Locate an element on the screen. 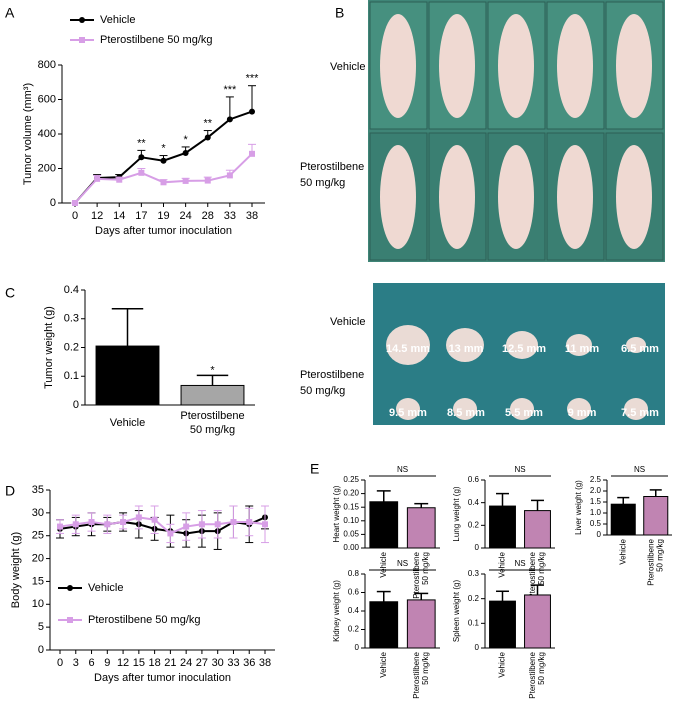 The image size is (677, 712). x-tick-label: Pterostilbene50 mg/kg is located at coordinates (421, 674).